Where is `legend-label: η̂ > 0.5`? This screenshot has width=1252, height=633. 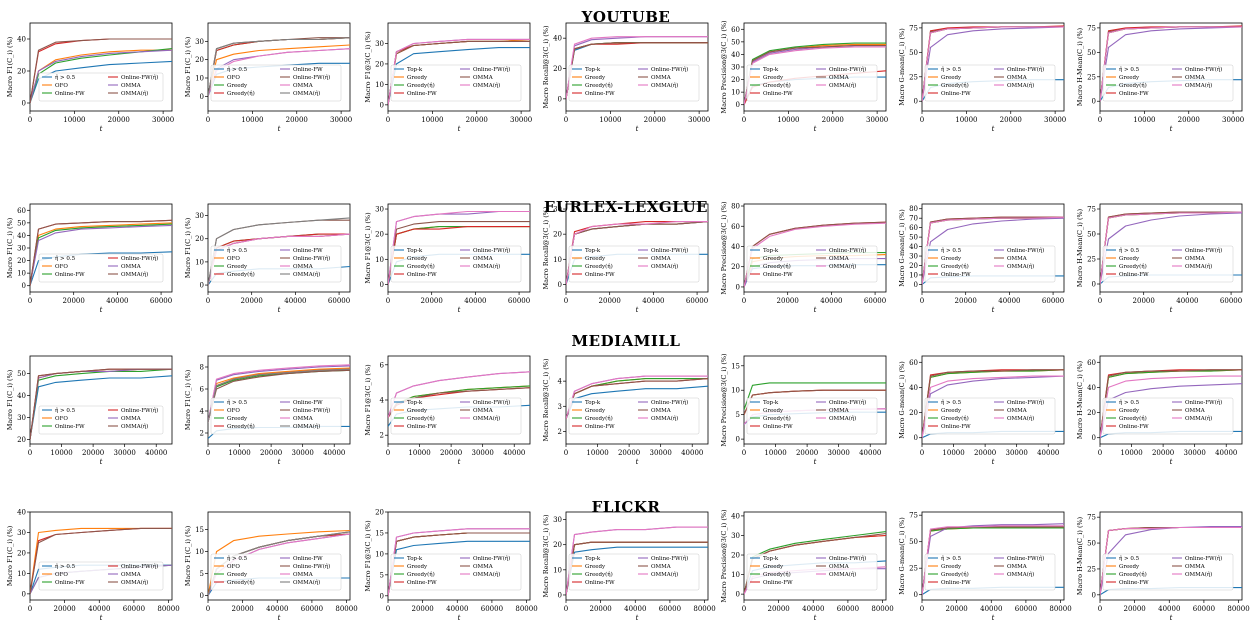 legend-label: η̂ > 0.5 is located at coordinates (65, 259).